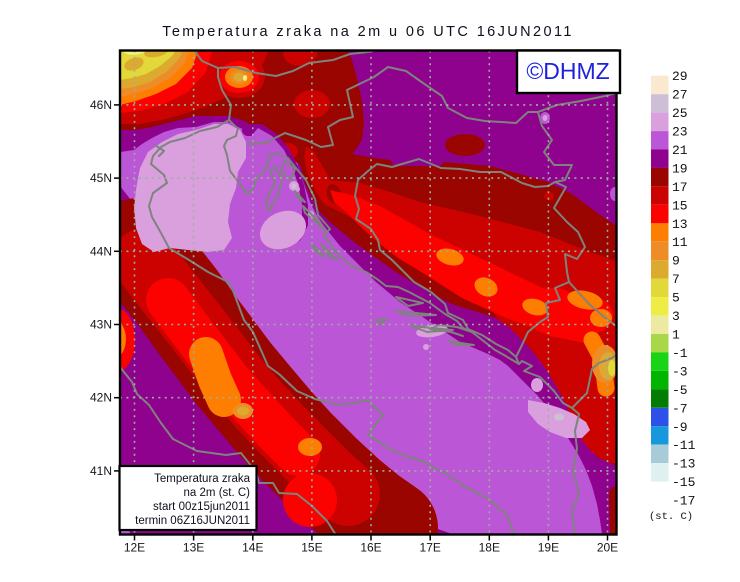  I want to click on svg-text: 14E, so click(252, 548).